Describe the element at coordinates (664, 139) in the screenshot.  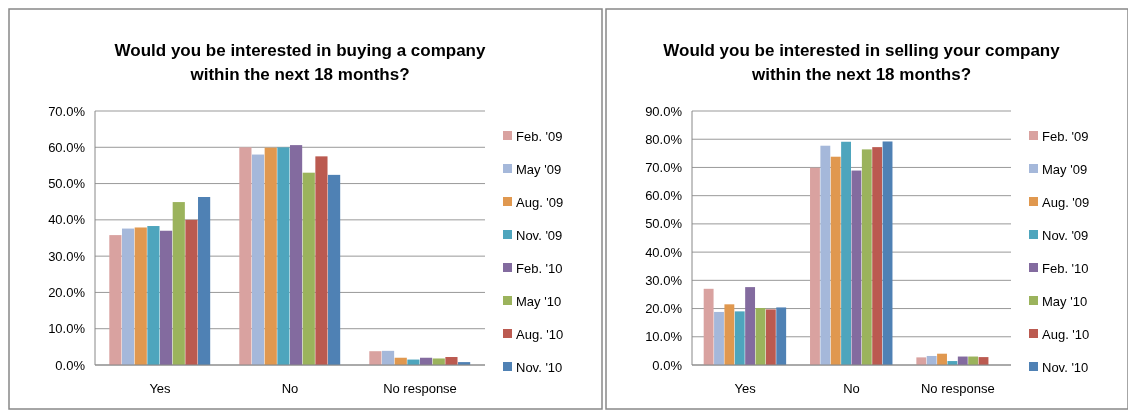
I see `y-tick-label: 80.0%` at that location.